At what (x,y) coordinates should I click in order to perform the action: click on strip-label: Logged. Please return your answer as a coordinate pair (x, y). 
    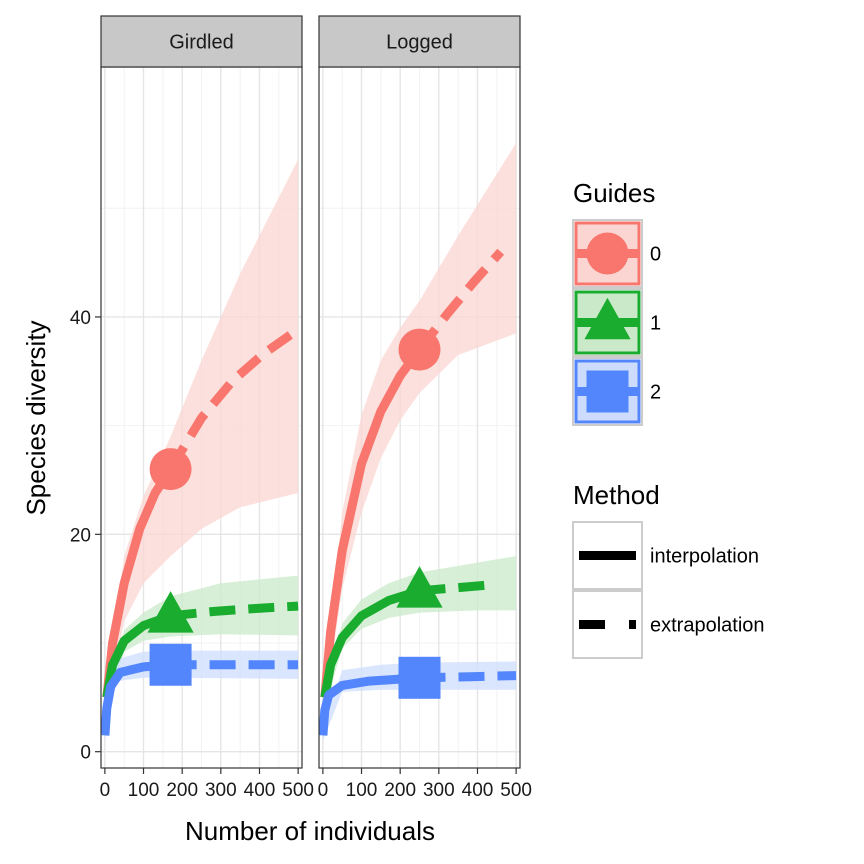
    Looking at the image, I should click on (419, 43).